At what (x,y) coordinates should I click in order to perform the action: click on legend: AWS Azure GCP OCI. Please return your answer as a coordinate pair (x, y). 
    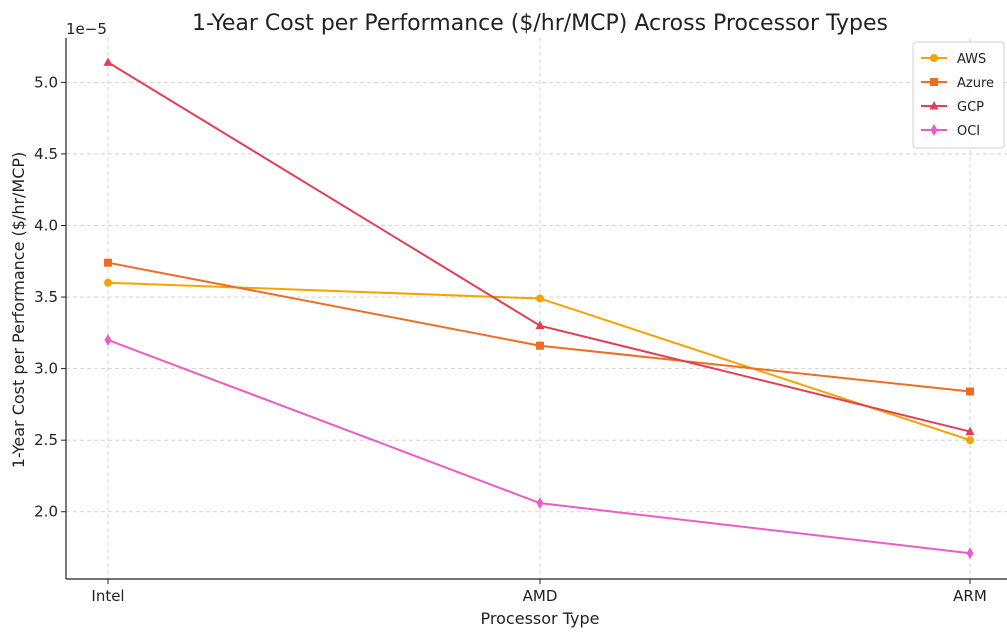
    Looking at the image, I should click on (958, 95).